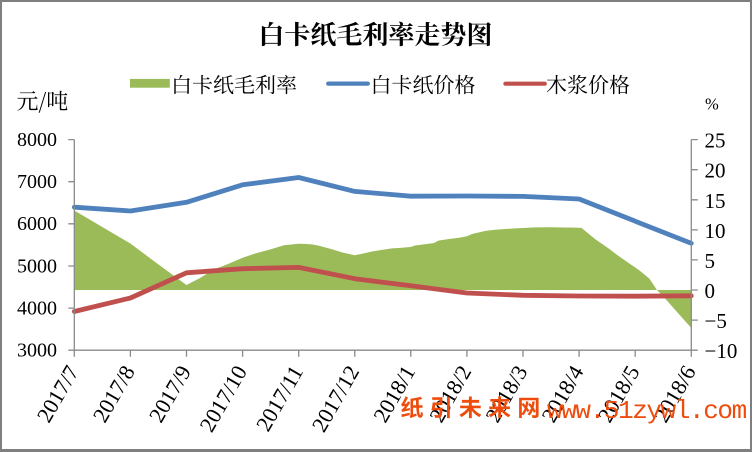 This screenshot has height=452, width=752. I want to click on svg-text: 2017/12, so click(336, 398).